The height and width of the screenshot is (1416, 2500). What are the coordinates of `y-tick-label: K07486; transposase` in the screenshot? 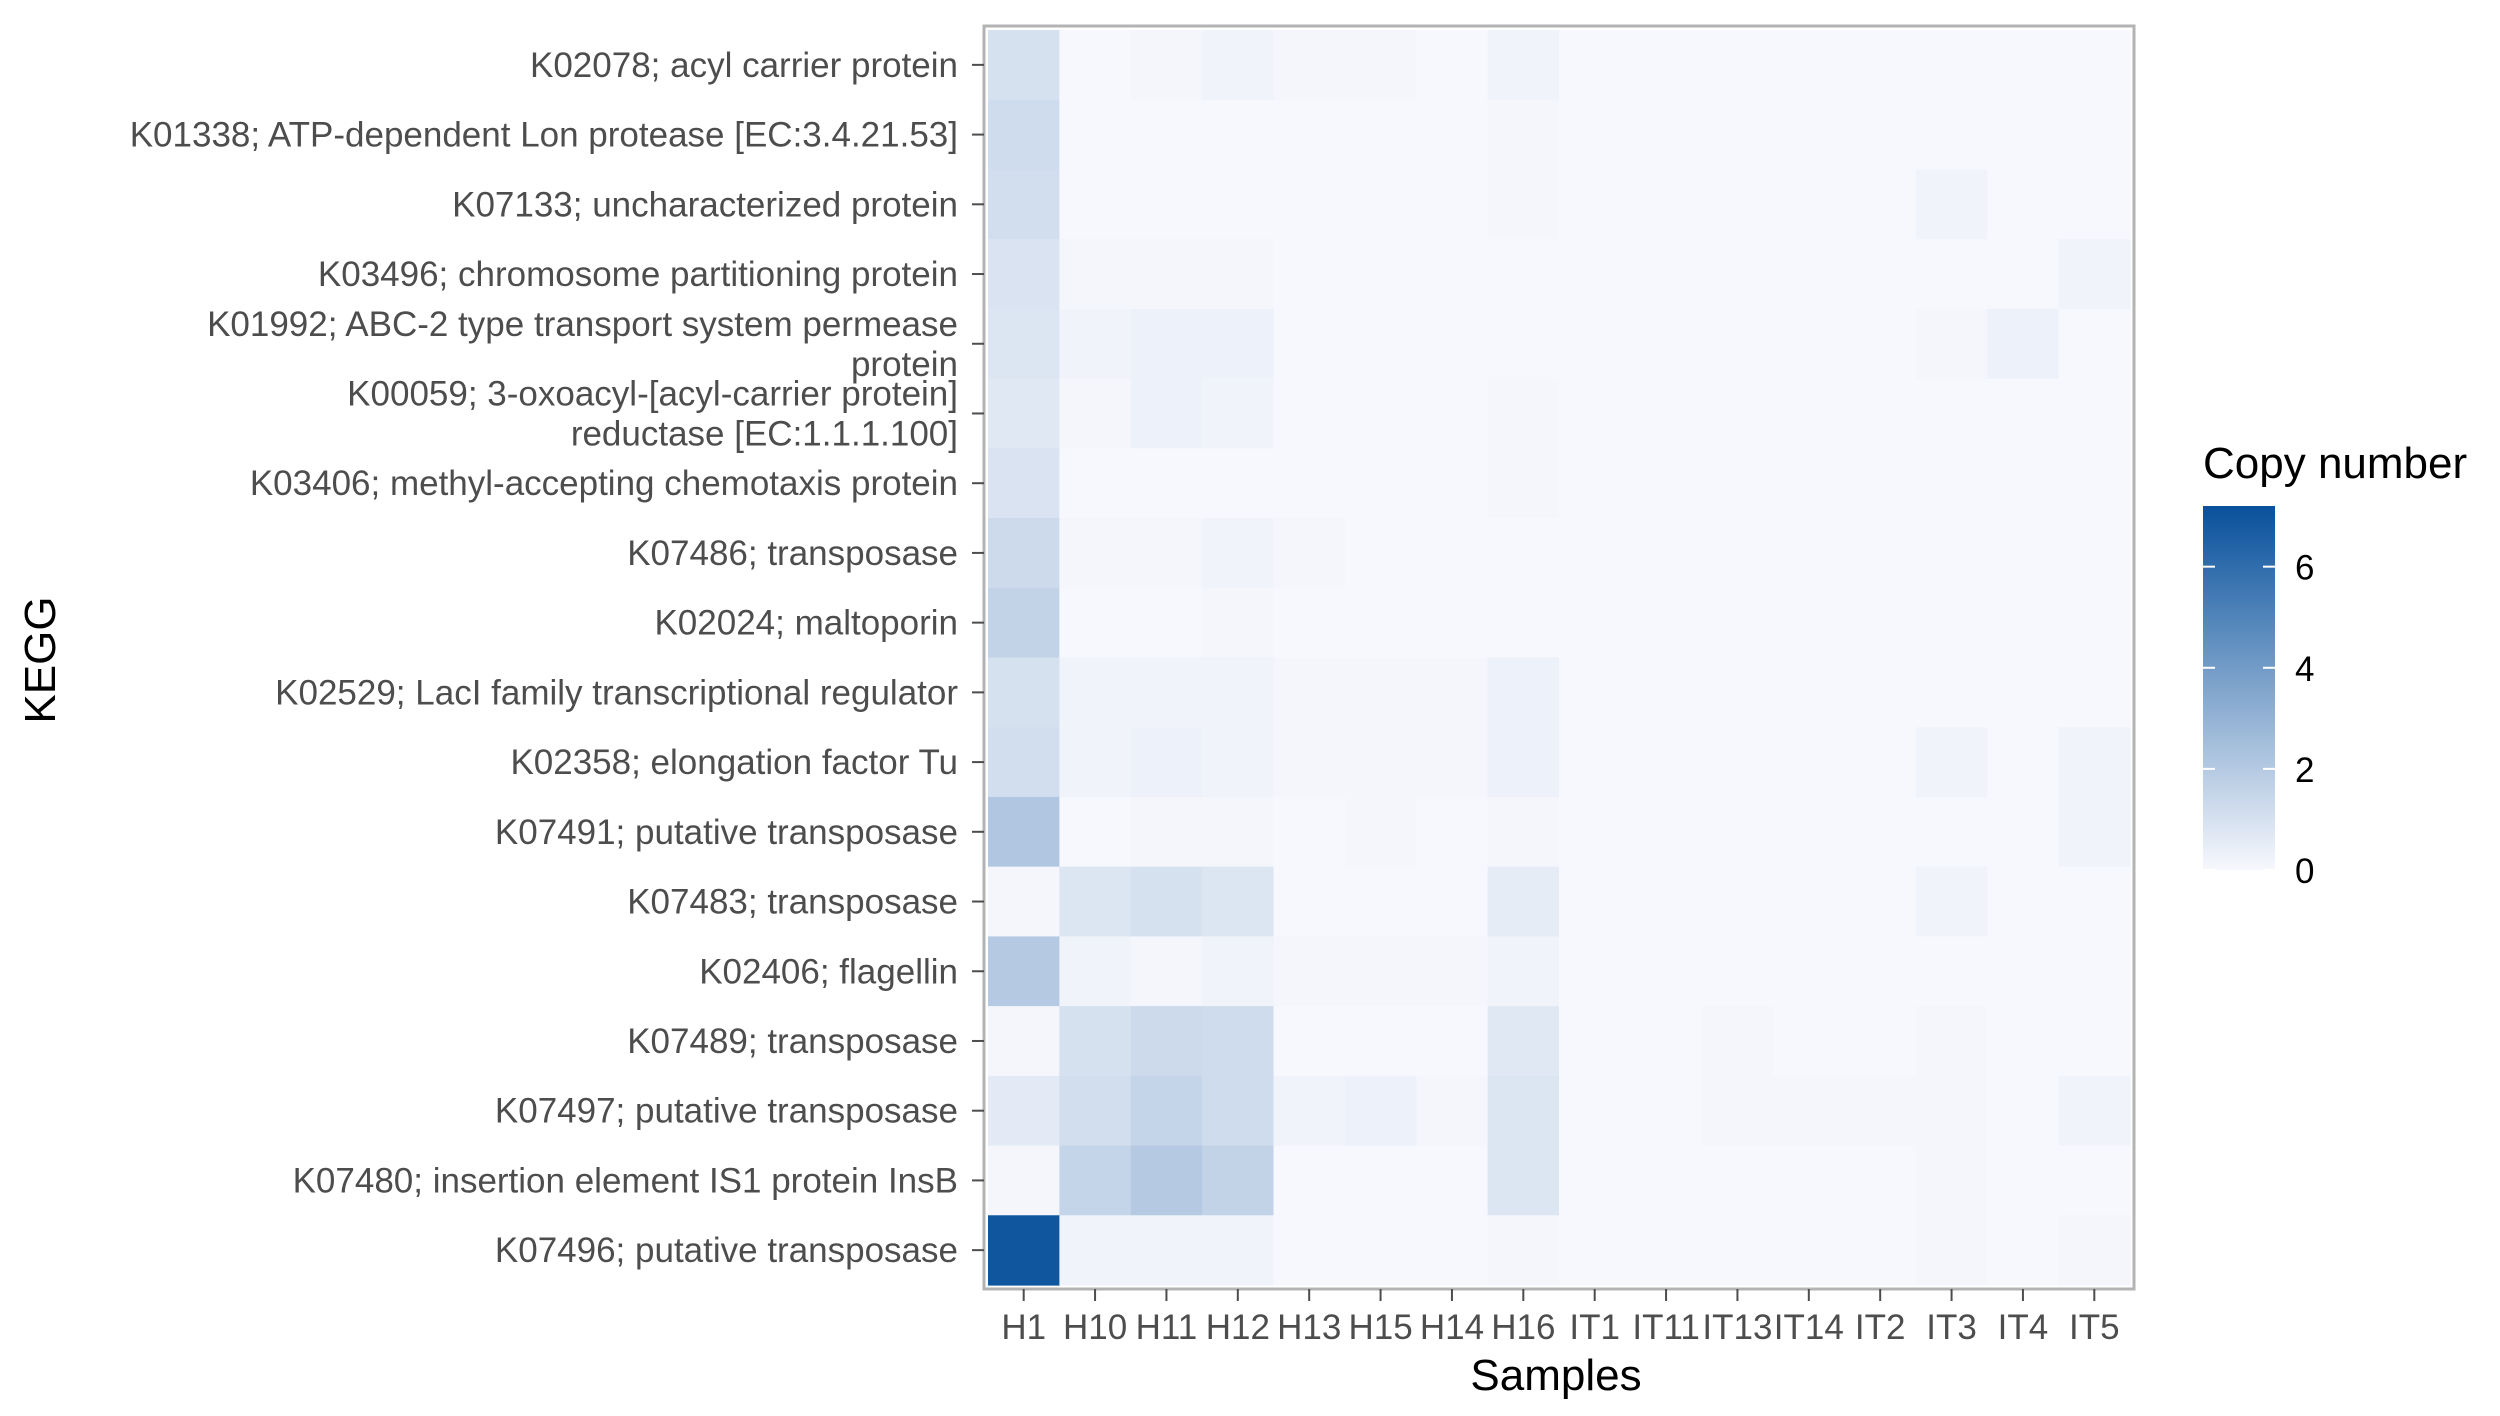 It's located at (792, 553).